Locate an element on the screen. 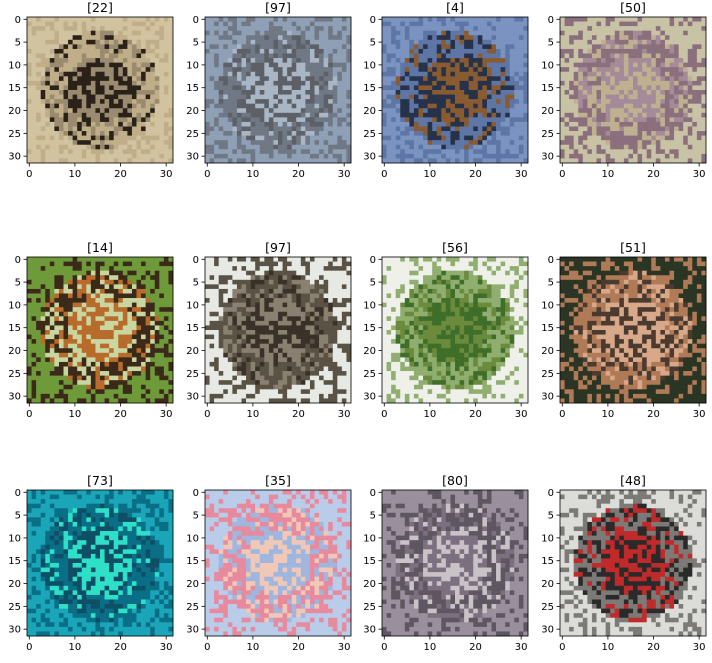 This screenshot has height=663, width=712. panel-title: [35] is located at coordinates (278, 481).